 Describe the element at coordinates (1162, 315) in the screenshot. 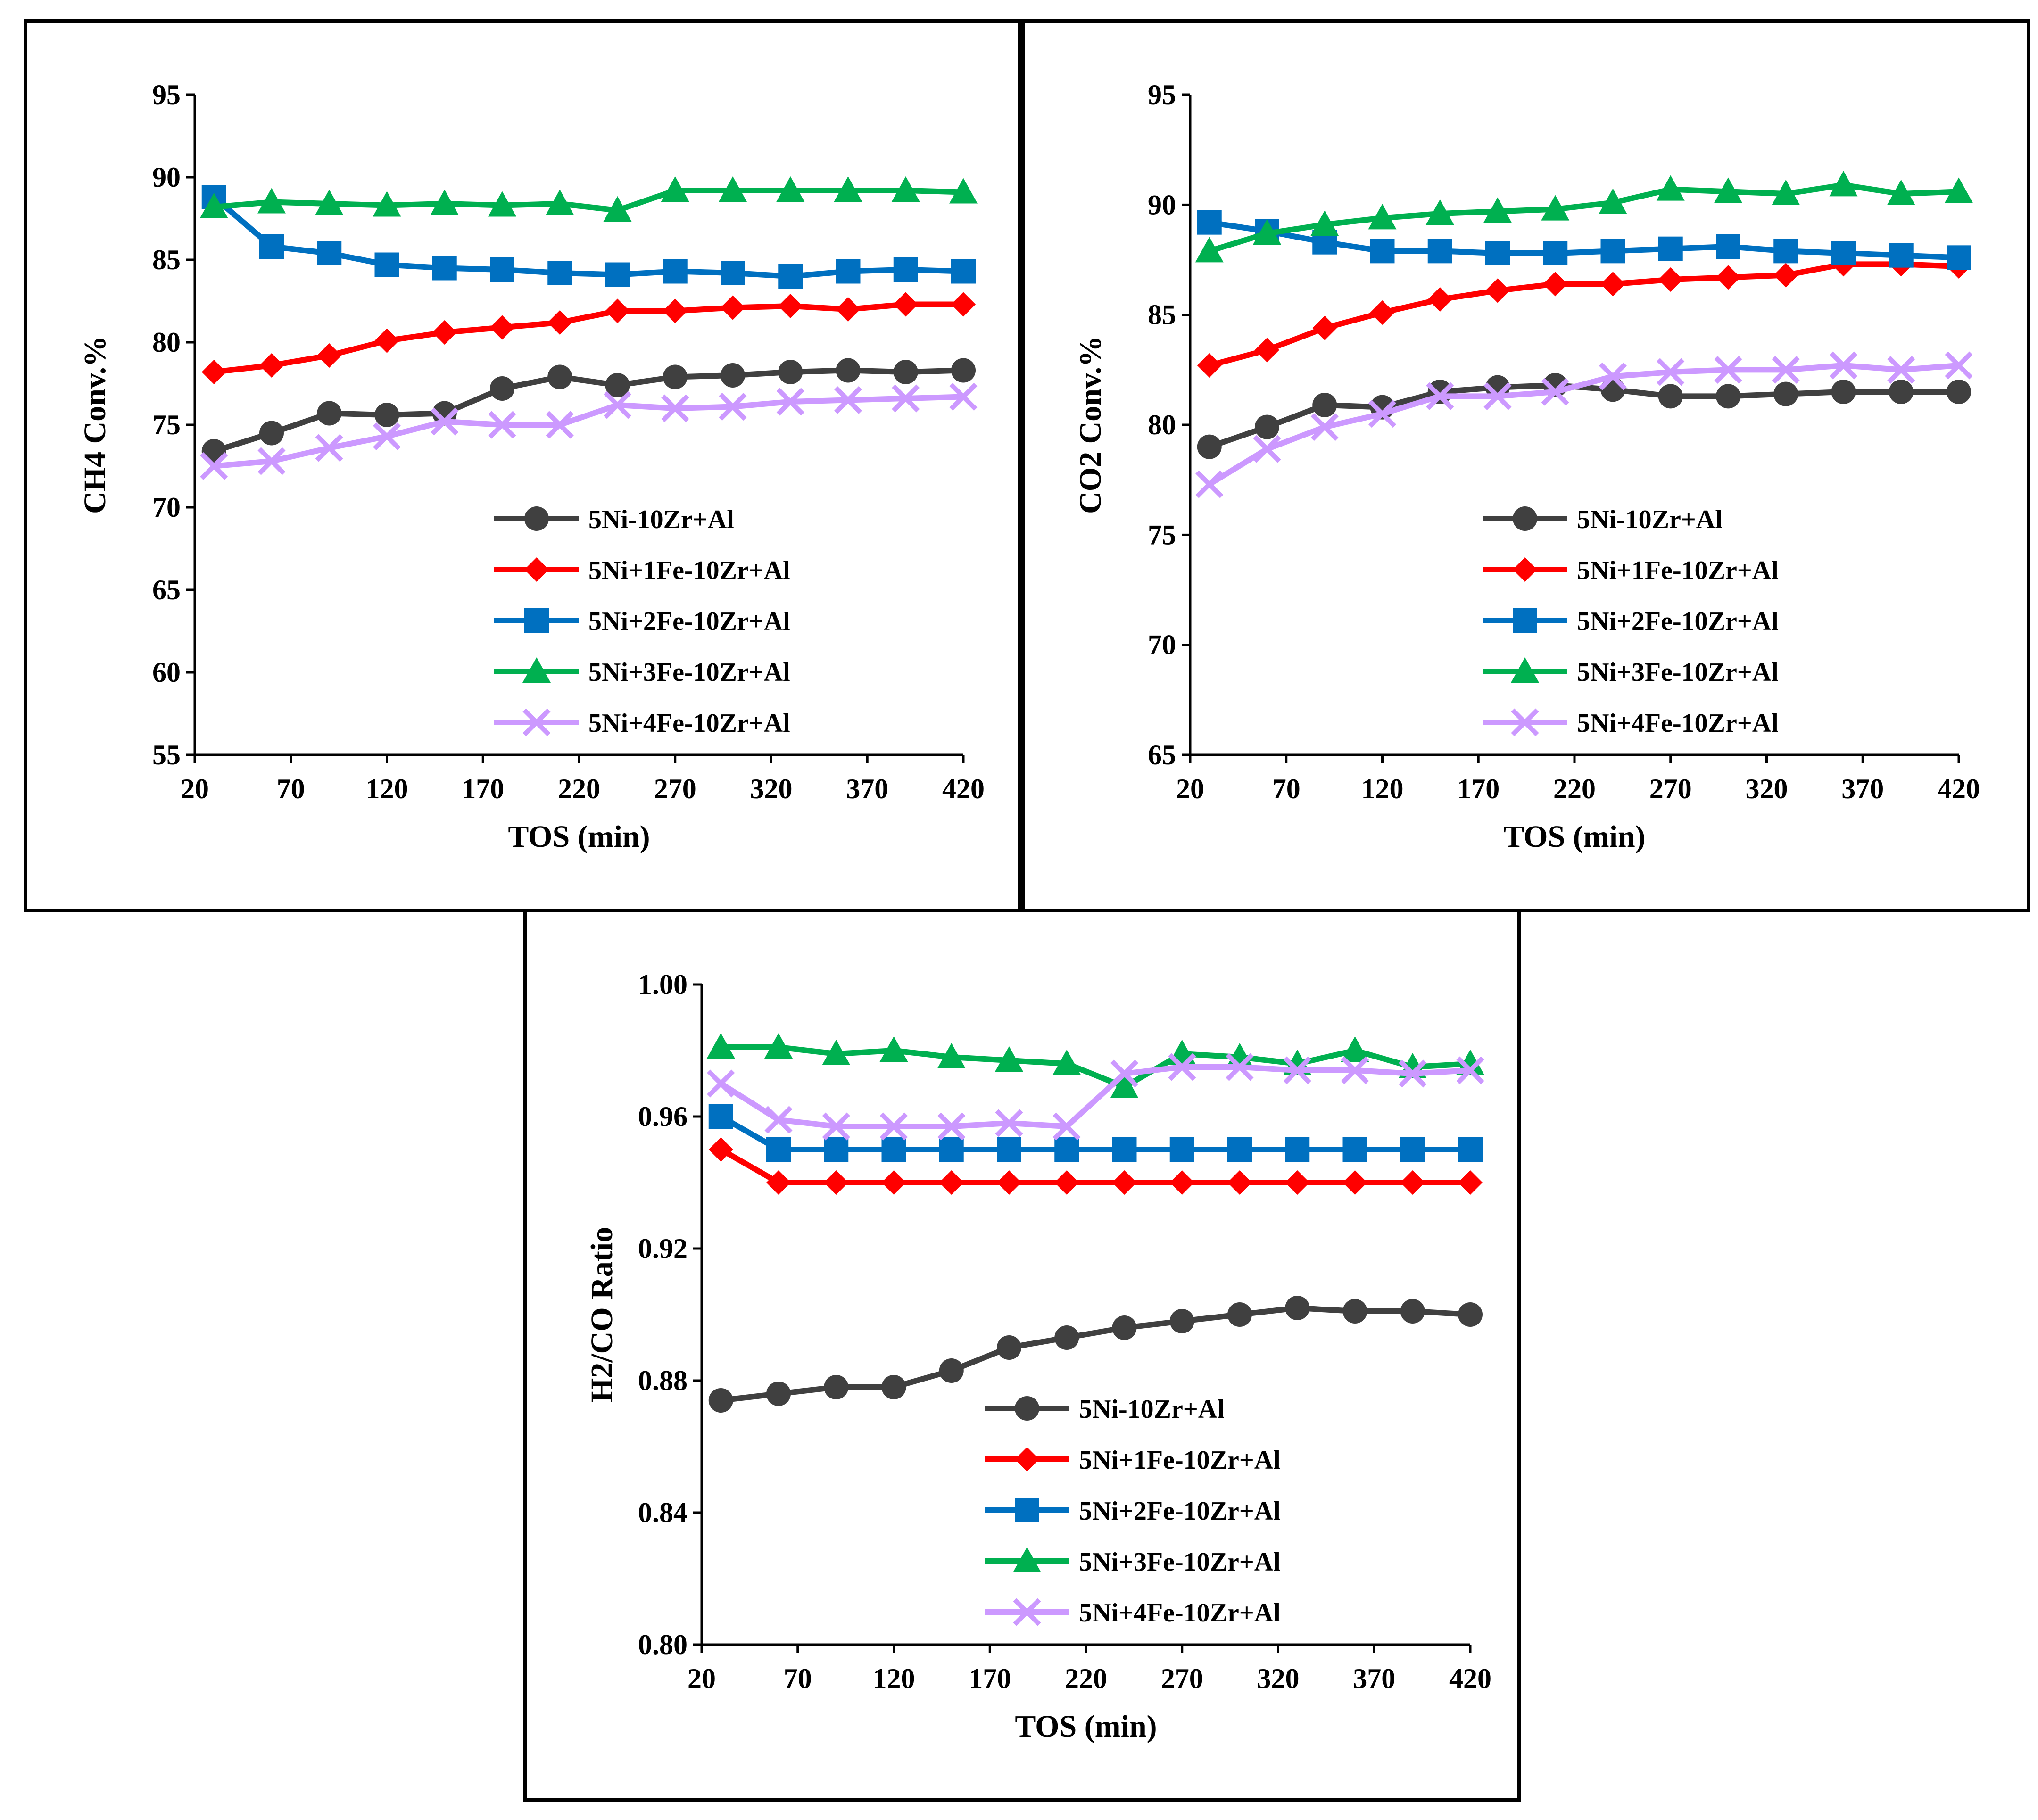

I see `co2-y-tick-label: 85` at that location.